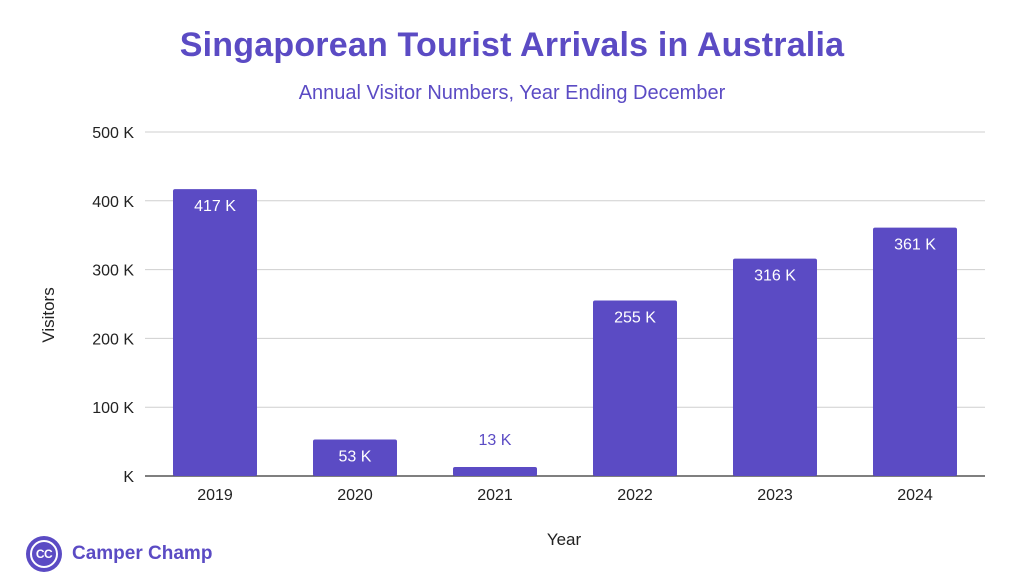 The height and width of the screenshot is (582, 1024). I want to click on x-axis-ticks: 2019 2020 2021 2022 2023 2024, so click(565, 495).